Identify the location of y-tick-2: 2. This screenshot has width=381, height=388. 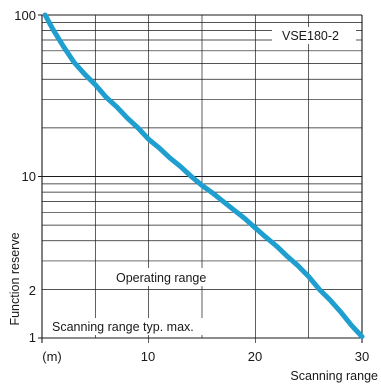
(32, 290).